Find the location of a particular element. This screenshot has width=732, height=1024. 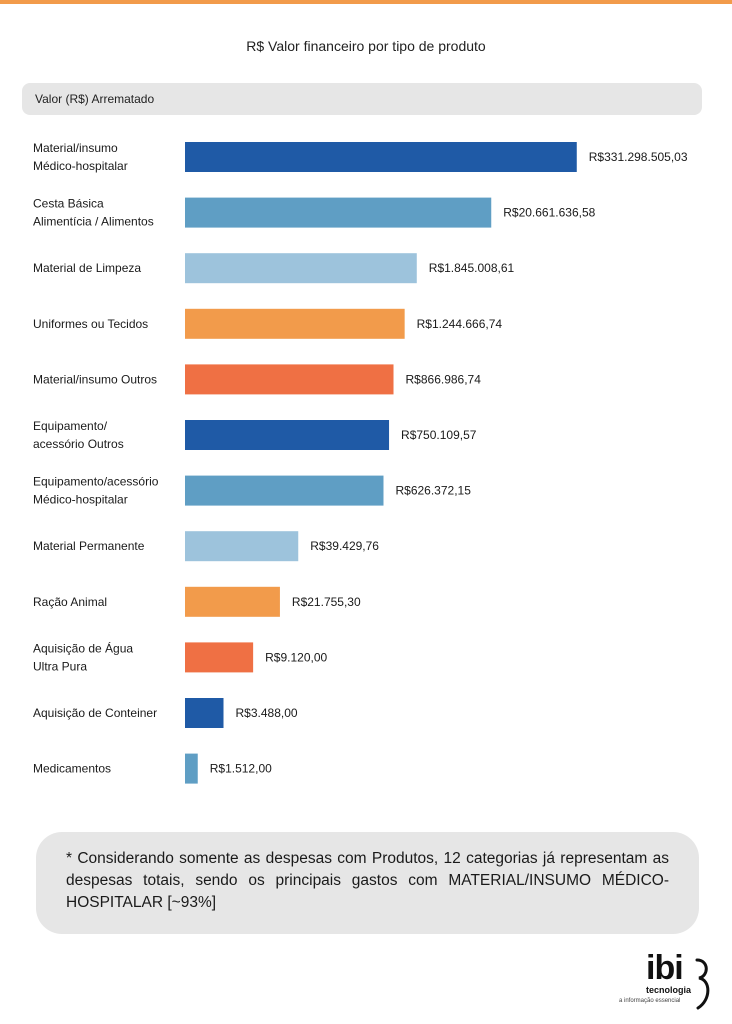

value-label: R$20.661.636,58 is located at coordinates (549, 213).